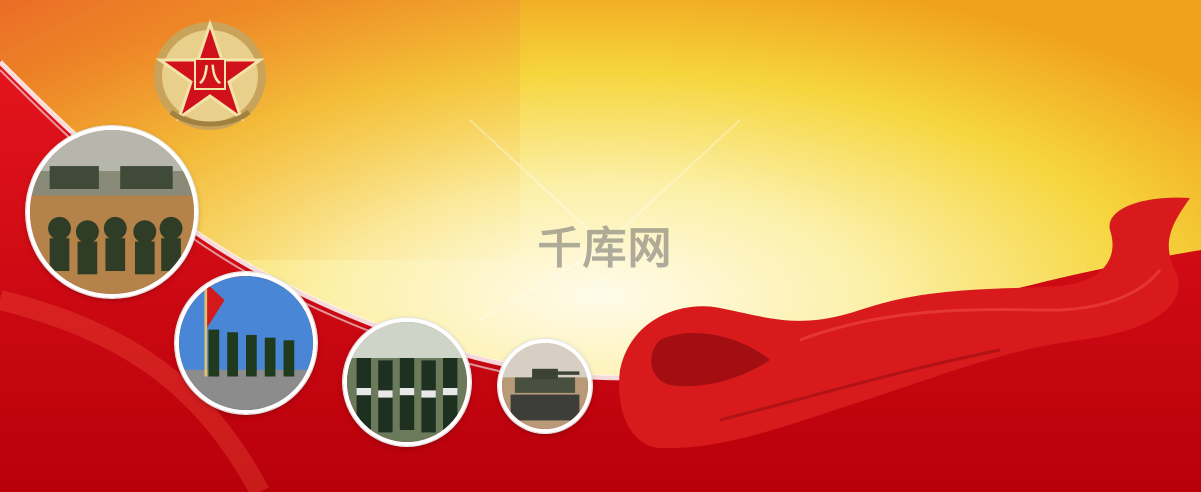  I want to click on army-emblem-icon: 八, so click(210, 74).